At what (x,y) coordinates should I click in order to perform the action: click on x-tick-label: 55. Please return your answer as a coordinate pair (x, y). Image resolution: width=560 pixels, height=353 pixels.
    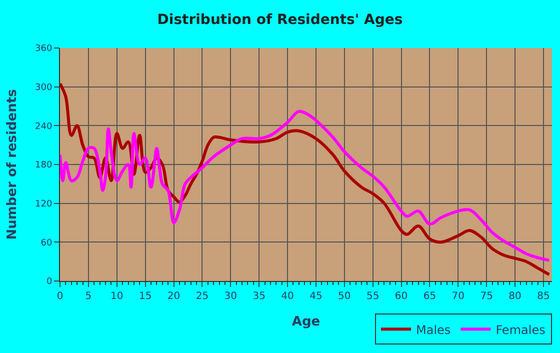
    Looking at the image, I should click on (373, 296).